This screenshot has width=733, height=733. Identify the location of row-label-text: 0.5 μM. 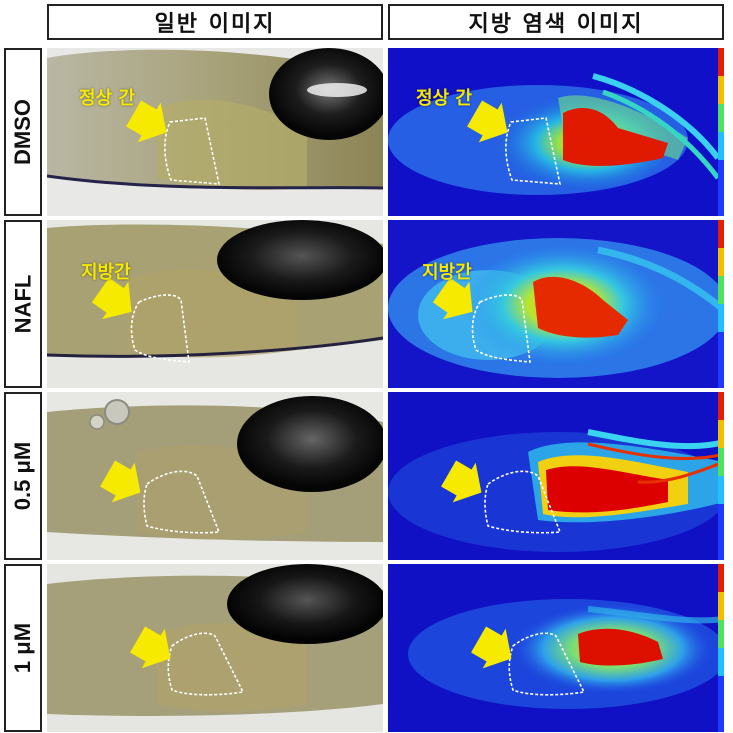
(23, 476).